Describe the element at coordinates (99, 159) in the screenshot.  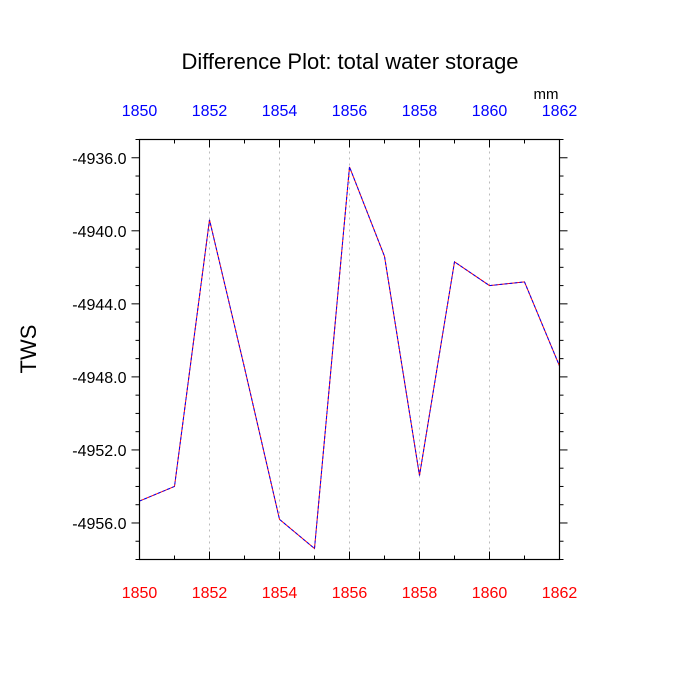
I see `y-tick-label-0: -4936.0` at that location.